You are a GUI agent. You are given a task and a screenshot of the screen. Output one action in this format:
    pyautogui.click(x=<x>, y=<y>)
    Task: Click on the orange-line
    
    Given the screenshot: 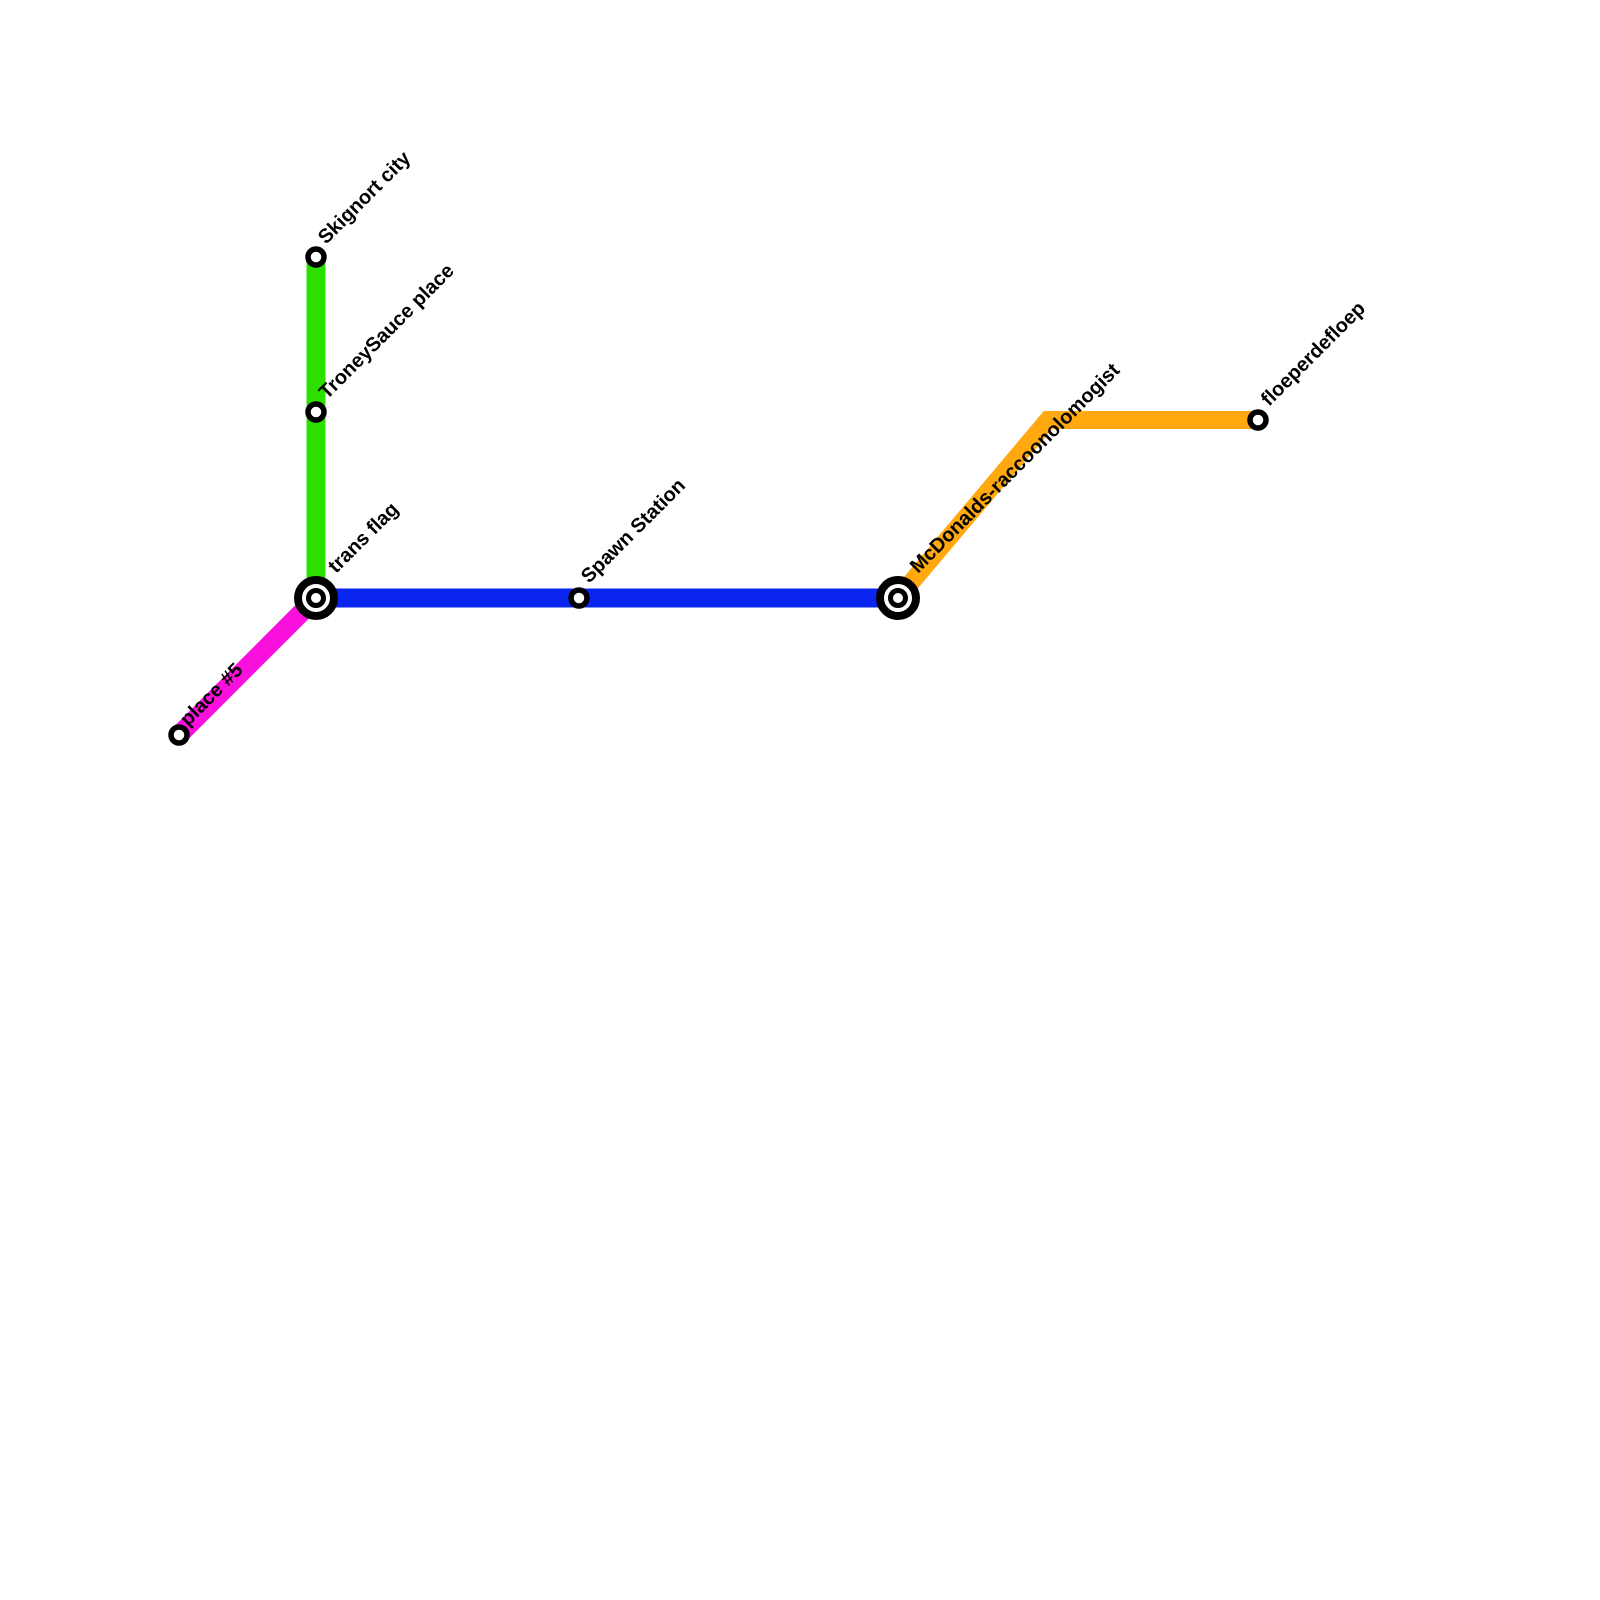 What is the action you would take?
    pyautogui.click(x=1074, y=507)
    